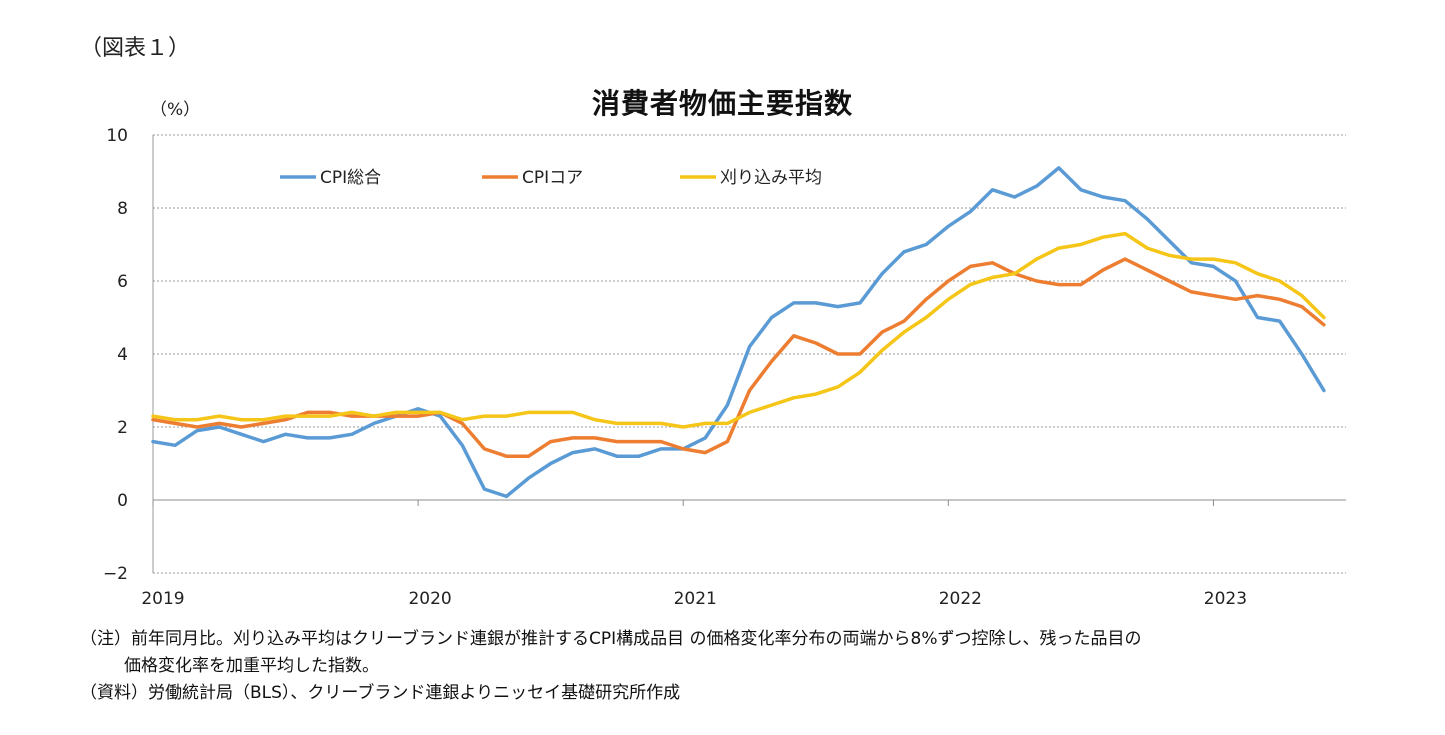 The image size is (1445, 735). I want to click on y-tick-label: 4, so click(122, 355).